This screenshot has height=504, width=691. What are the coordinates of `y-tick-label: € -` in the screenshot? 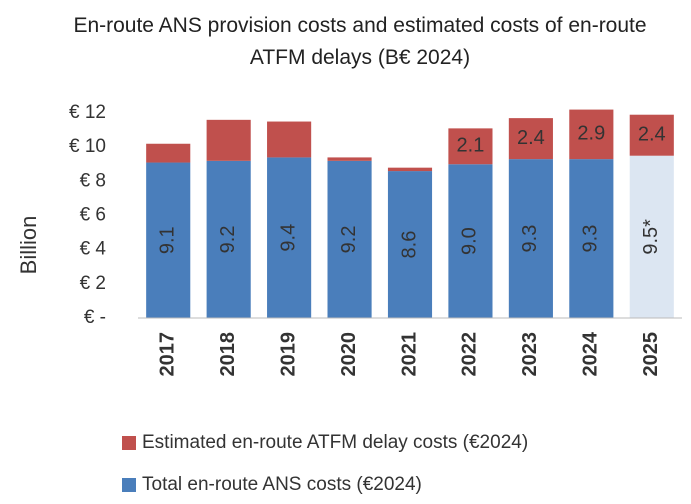 It's located at (95, 317).